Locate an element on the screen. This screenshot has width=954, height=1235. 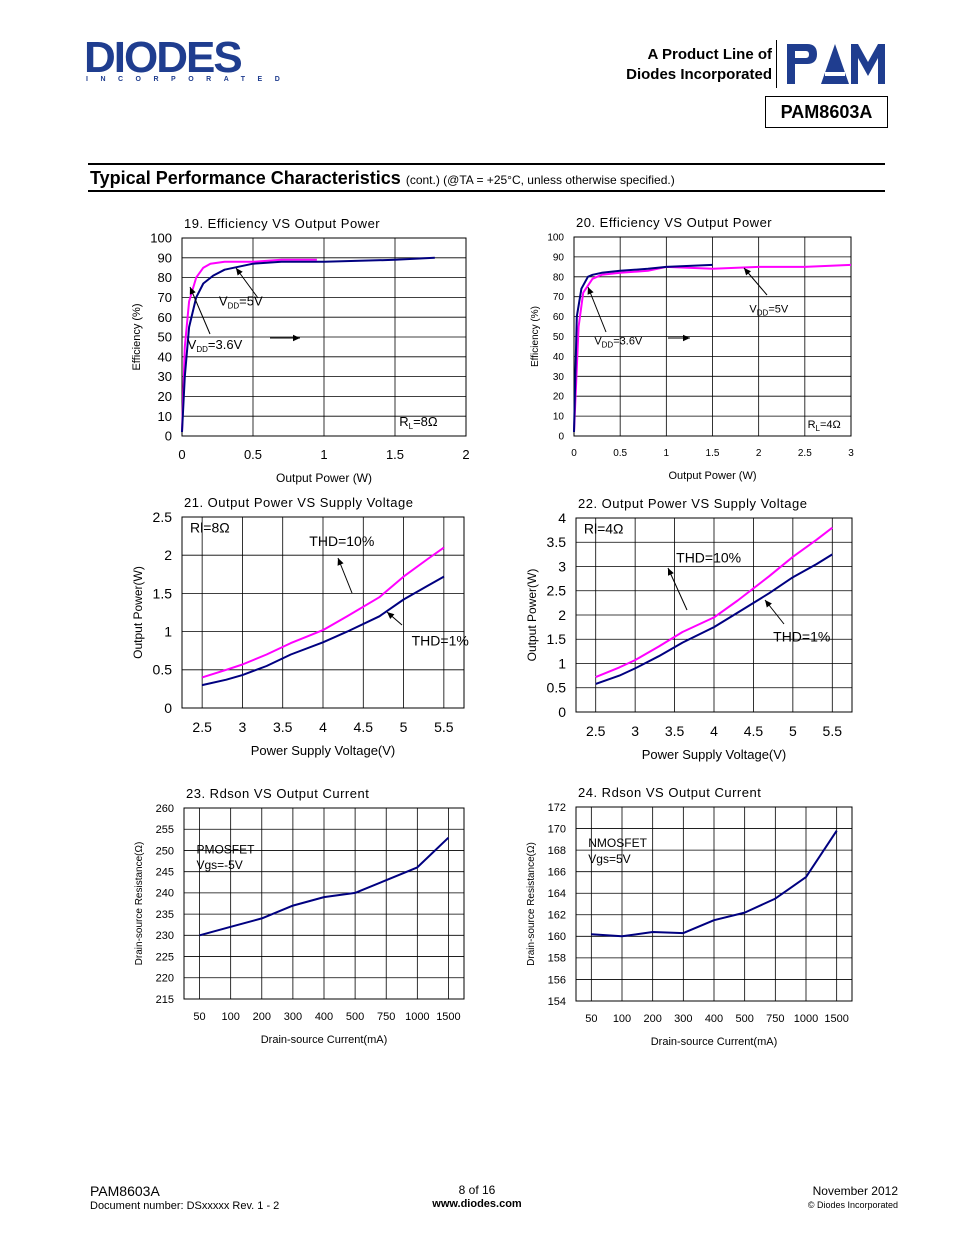
y-tick-label: 2 is located at coordinates (562, 615).